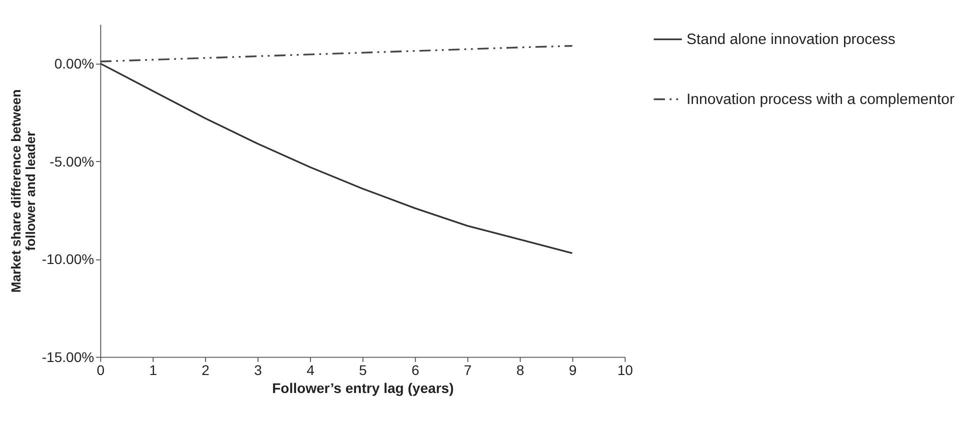 This screenshot has width=960, height=435. What do you see at coordinates (153, 370) in the screenshot?
I see `x-tick-label: 1` at bounding box center [153, 370].